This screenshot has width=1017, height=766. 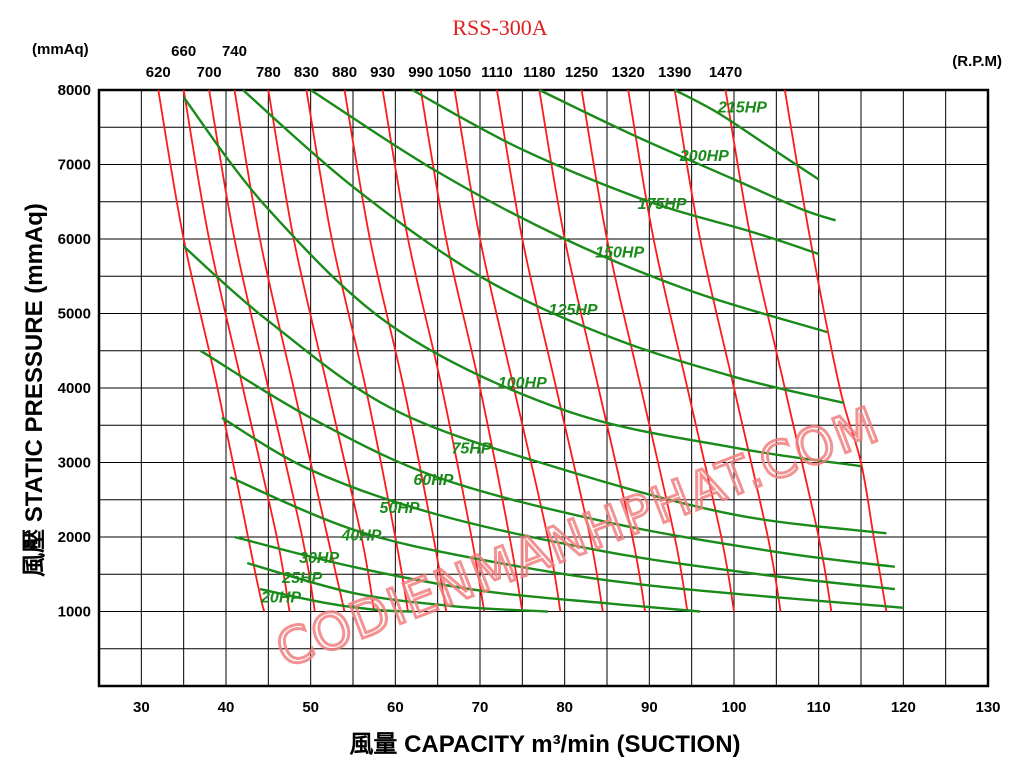 I want to click on hp-label: 215HP, so click(x=742, y=107).